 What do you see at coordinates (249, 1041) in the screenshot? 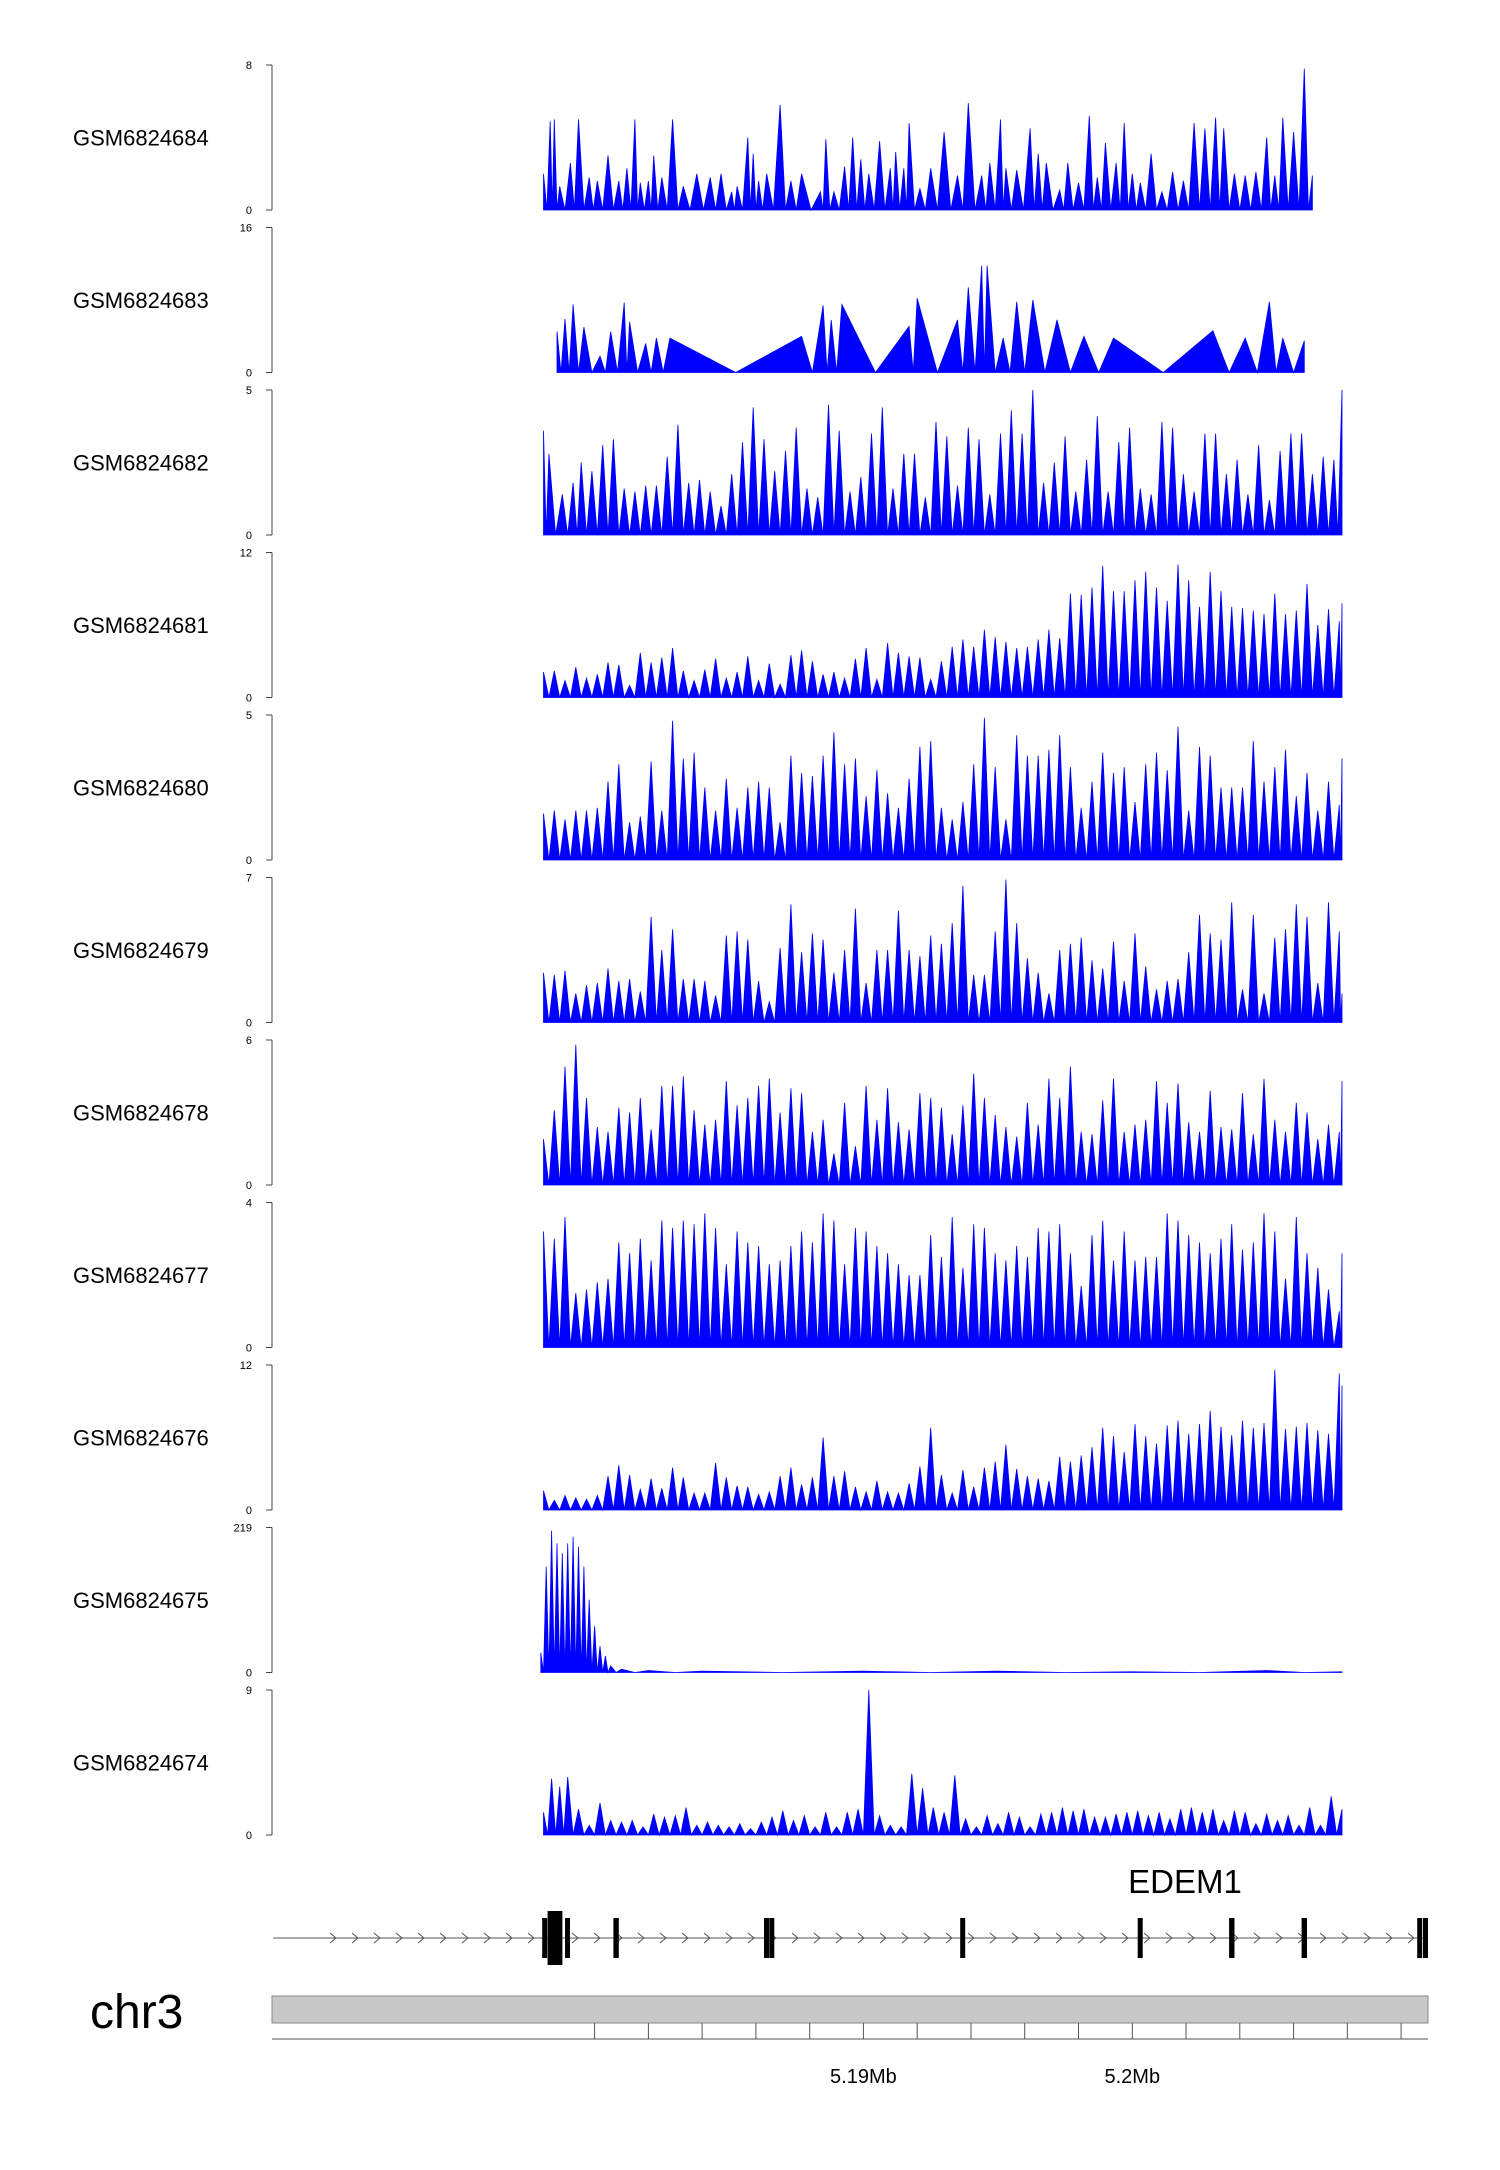
I see `y-tick-label-max: 6` at bounding box center [249, 1041].